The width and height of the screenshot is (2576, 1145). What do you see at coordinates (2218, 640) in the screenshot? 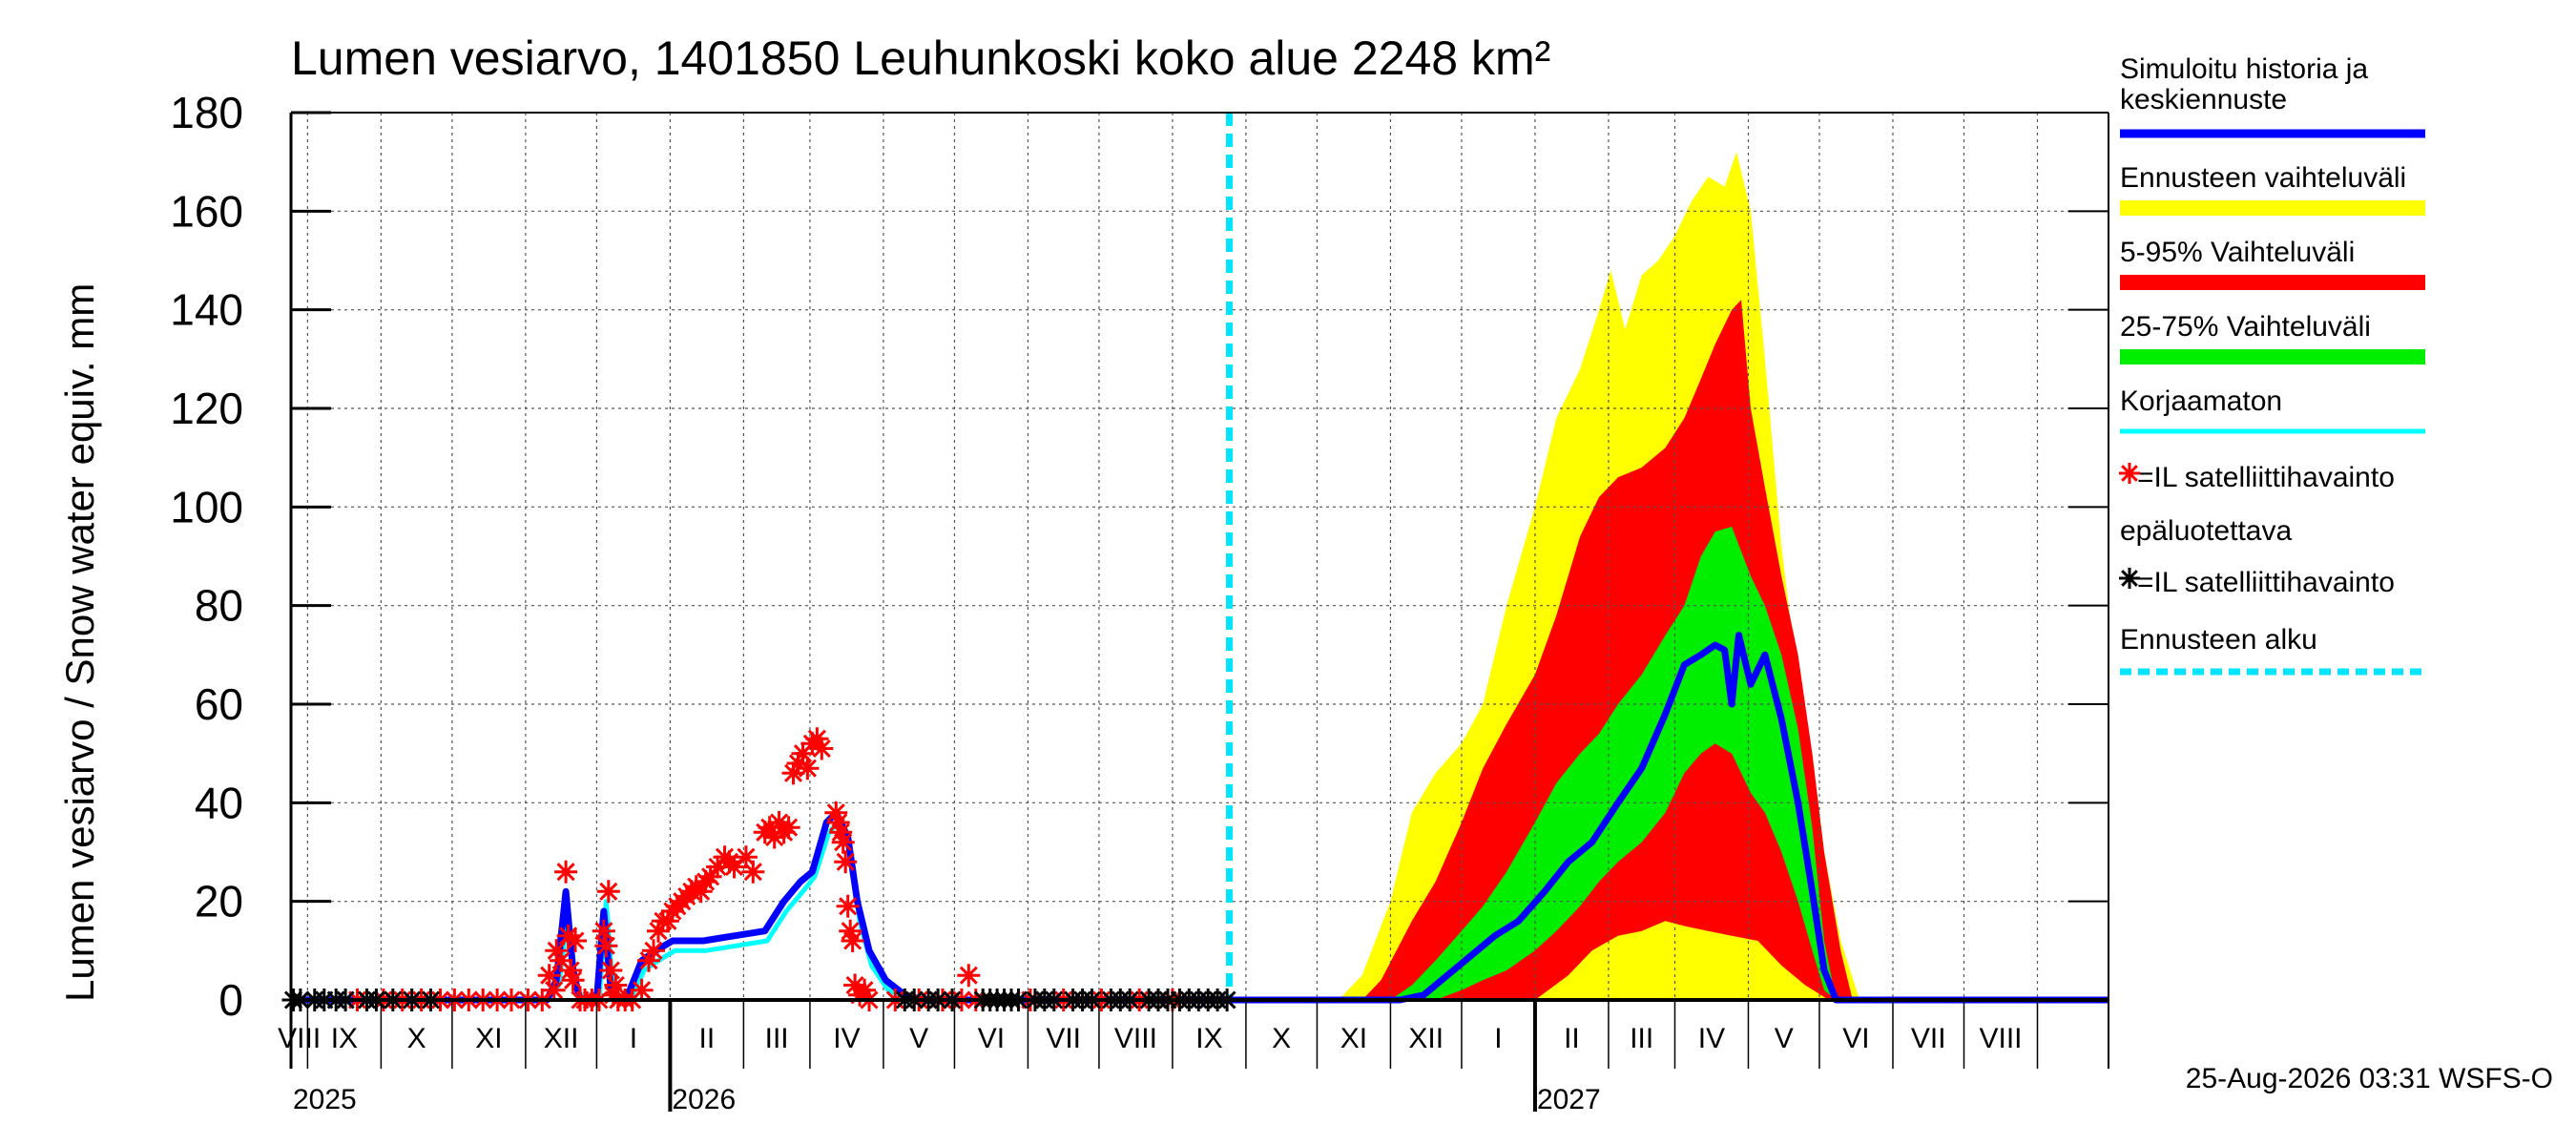
I see `legend-label: Ennusteen alku` at bounding box center [2218, 640].